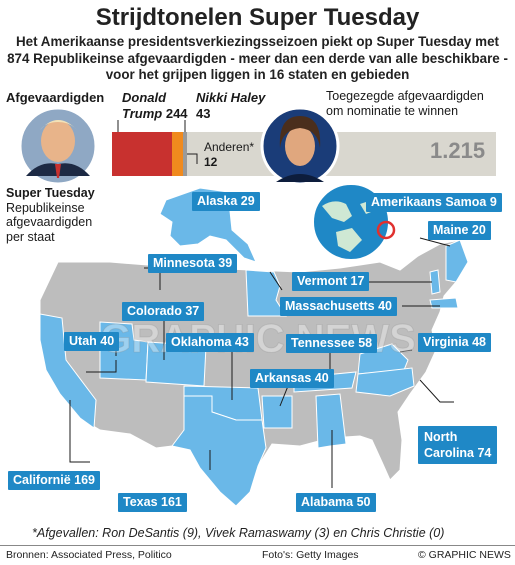 This screenshot has height=565, width=515. I want to click on state-alabama, so click(331, 421).